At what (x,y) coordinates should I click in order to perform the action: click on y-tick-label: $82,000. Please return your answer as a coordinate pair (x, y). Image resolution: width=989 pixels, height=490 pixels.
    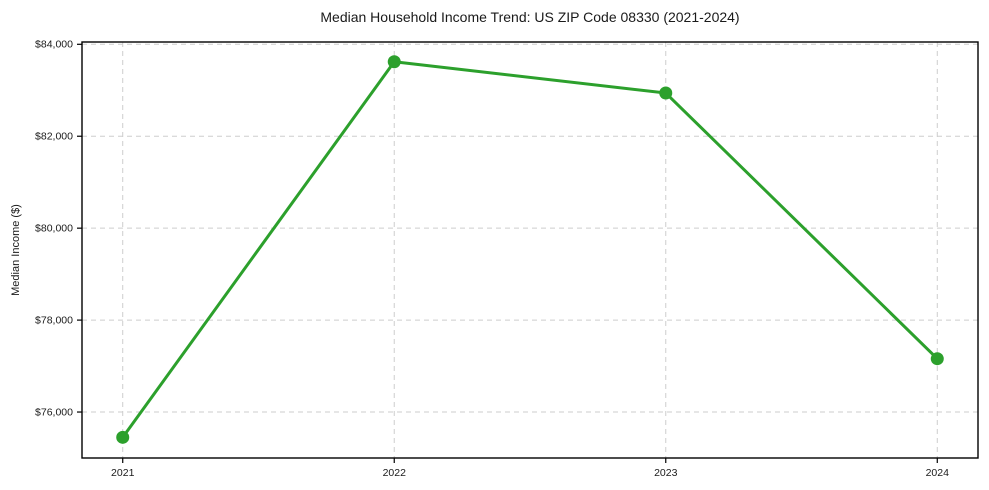
    Looking at the image, I should click on (54, 137).